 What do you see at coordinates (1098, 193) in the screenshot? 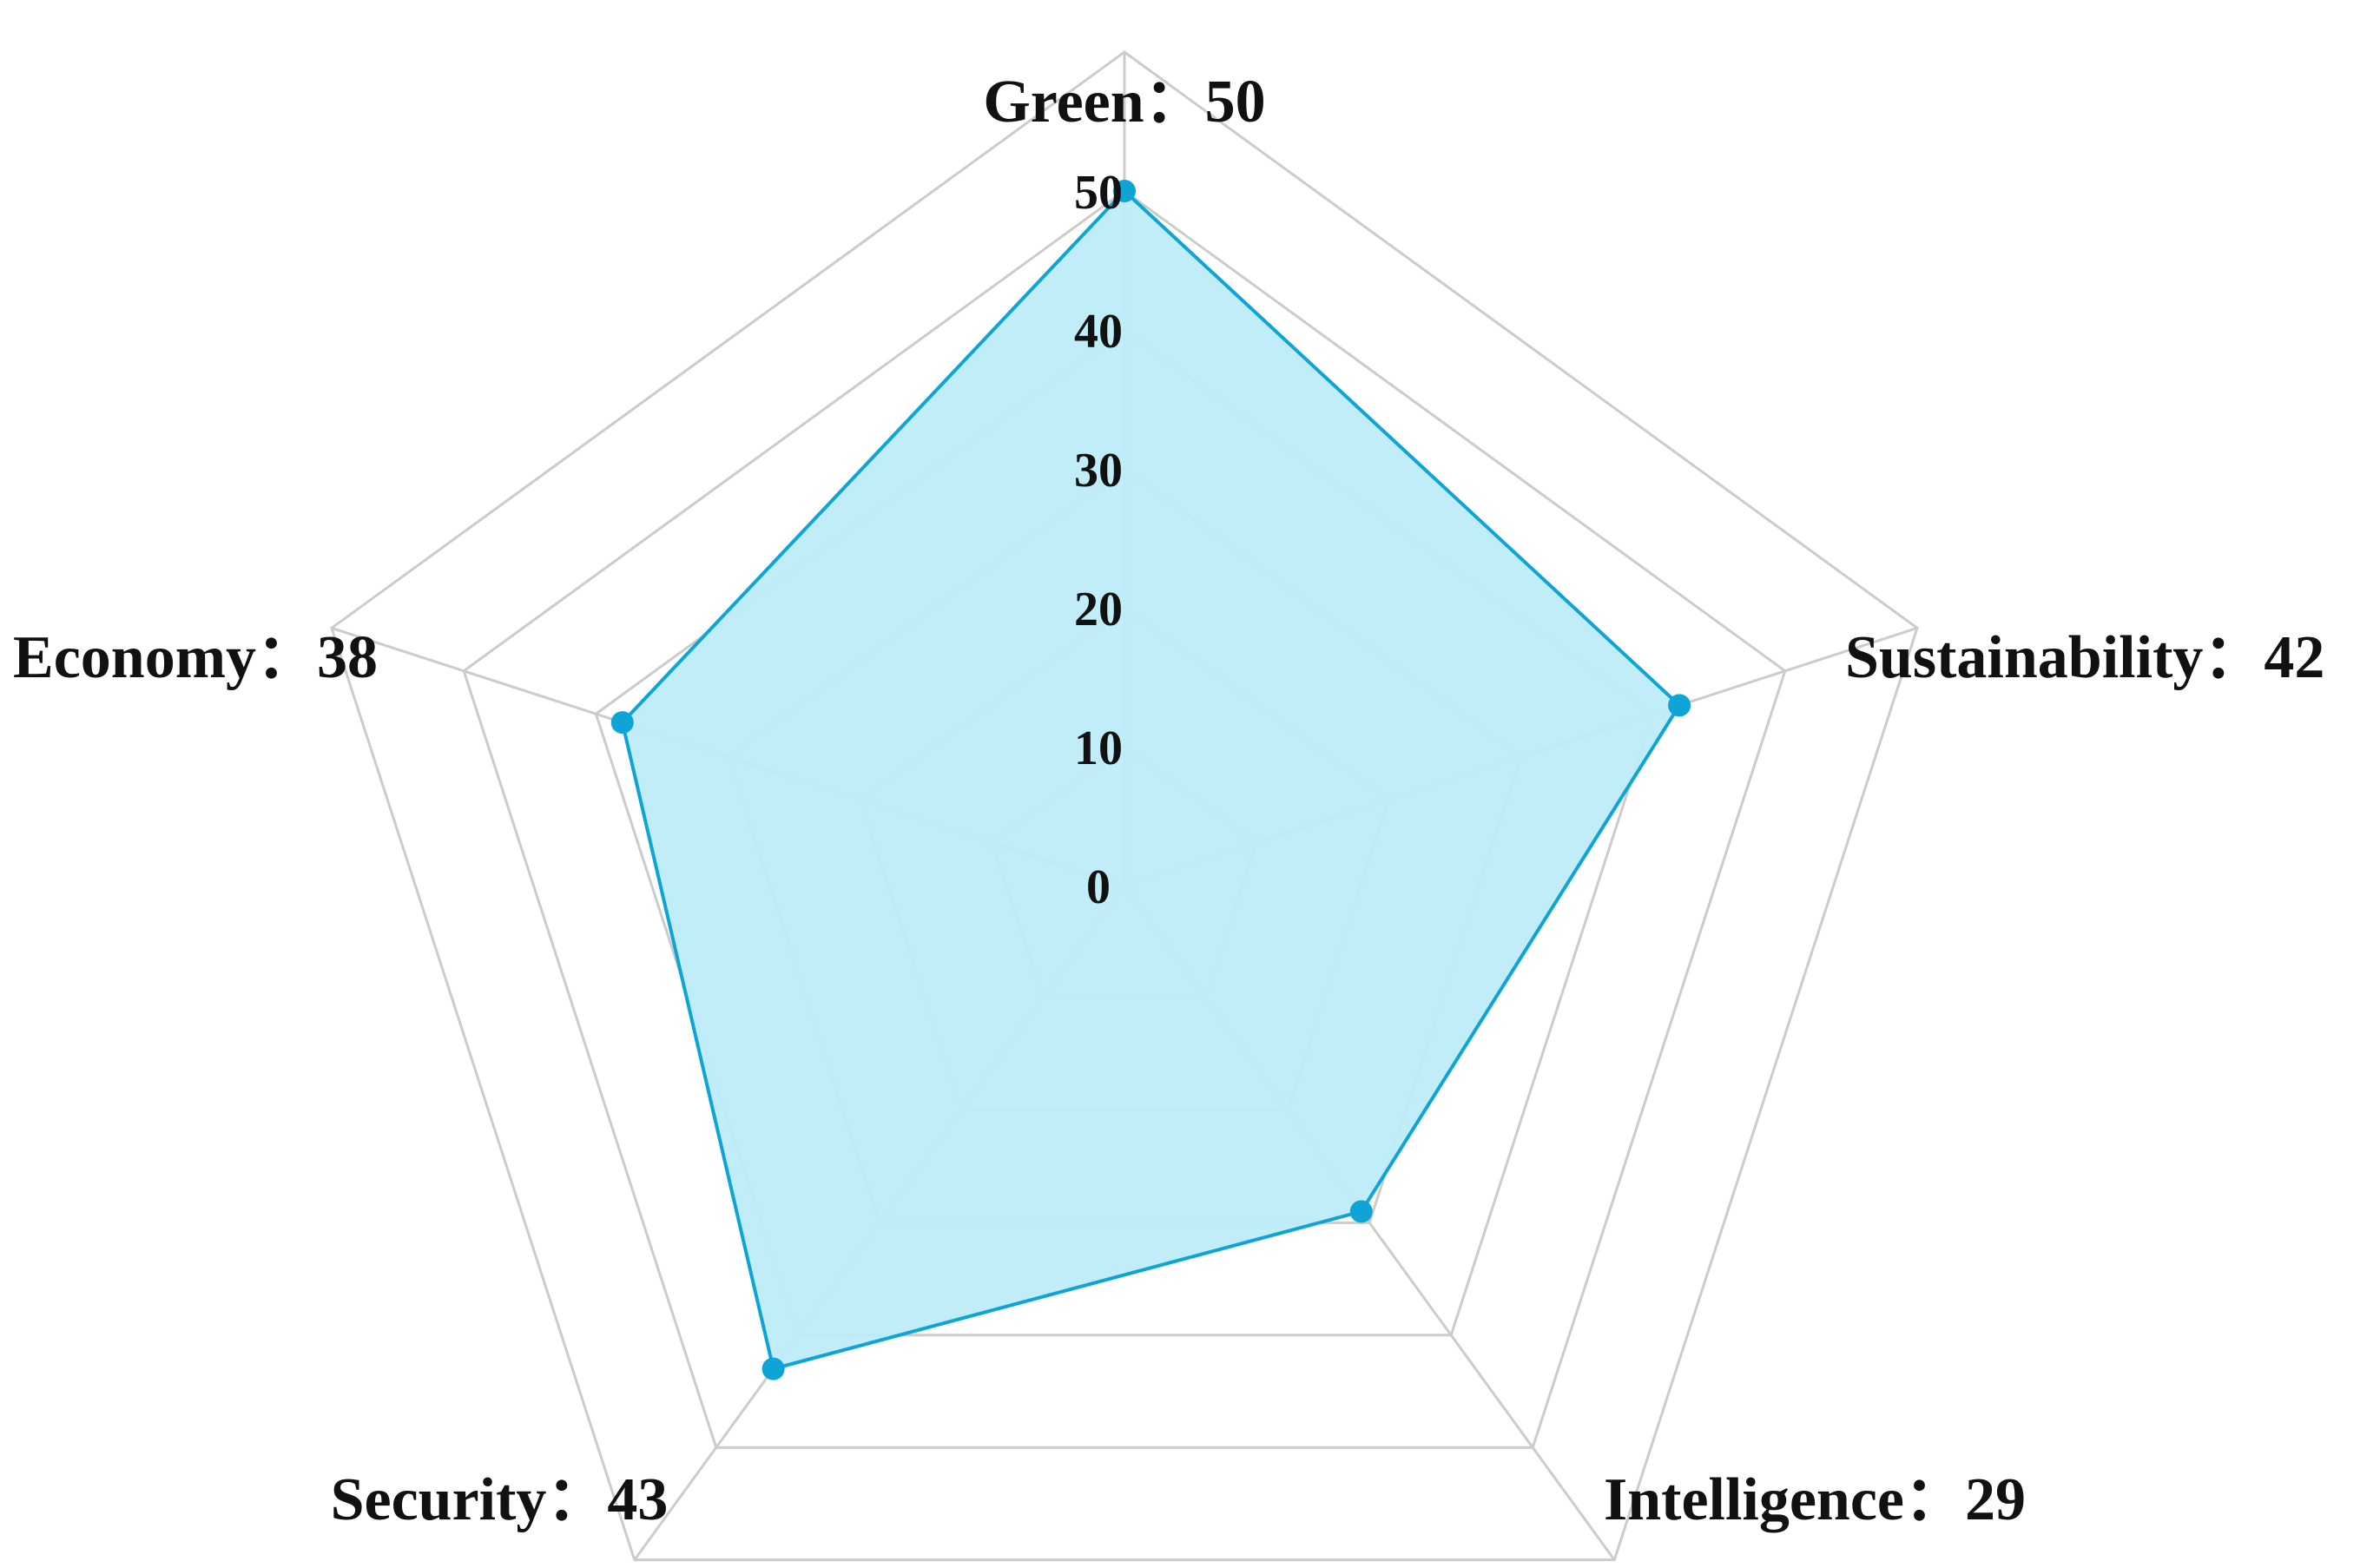
I see `tick-label: 50` at bounding box center [1098, 193].